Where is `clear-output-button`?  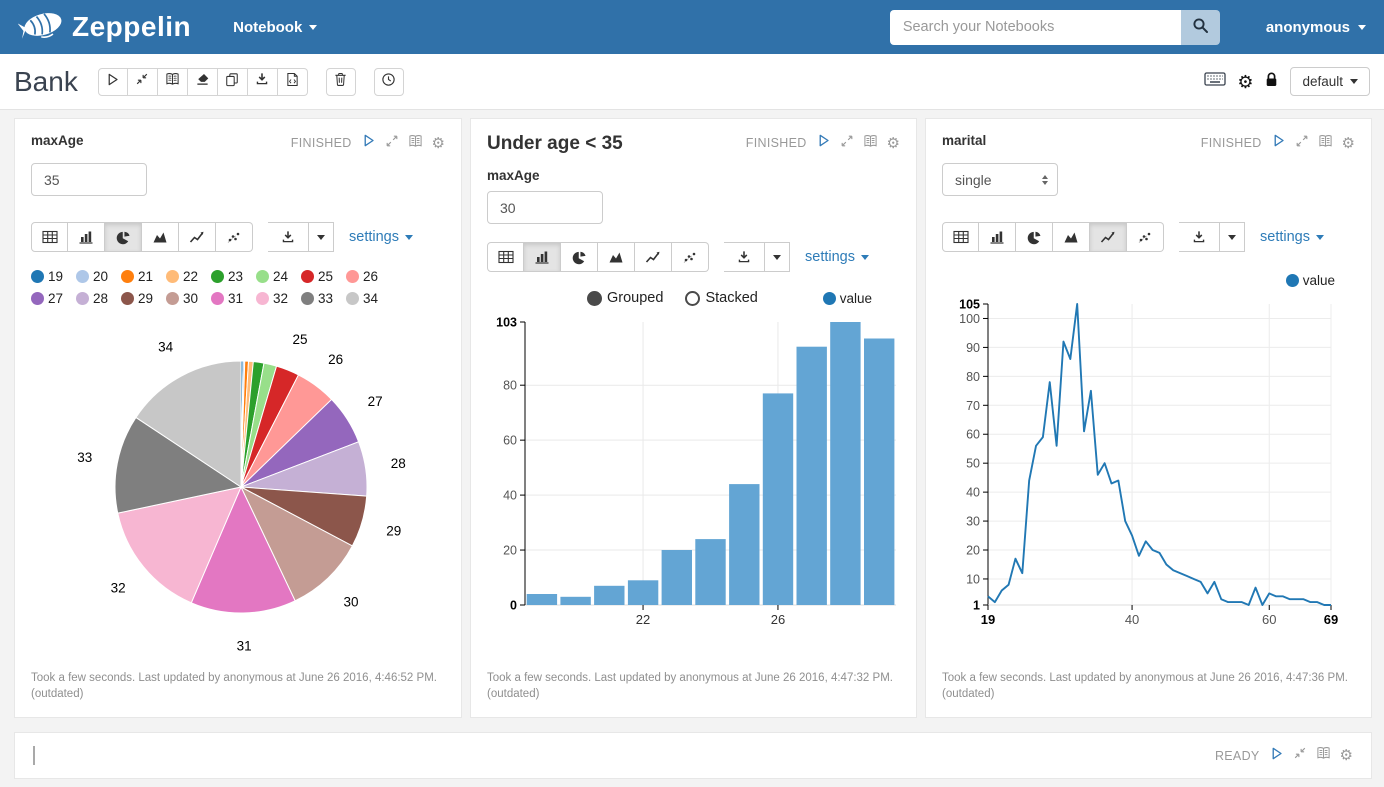
clear-output-button is located at coordinates (202, 81).